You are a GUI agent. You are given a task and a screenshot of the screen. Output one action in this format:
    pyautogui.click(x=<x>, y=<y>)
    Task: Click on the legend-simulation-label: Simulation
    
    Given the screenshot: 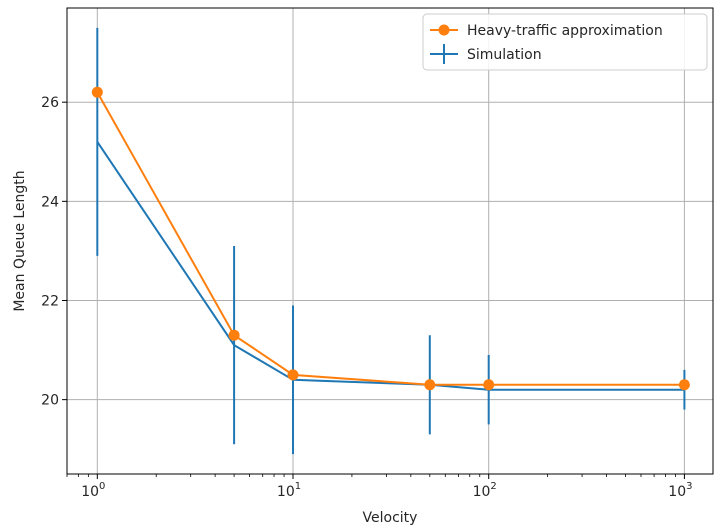 What is the action you would take?
    pyautogui.click(x=504, y=55)
    